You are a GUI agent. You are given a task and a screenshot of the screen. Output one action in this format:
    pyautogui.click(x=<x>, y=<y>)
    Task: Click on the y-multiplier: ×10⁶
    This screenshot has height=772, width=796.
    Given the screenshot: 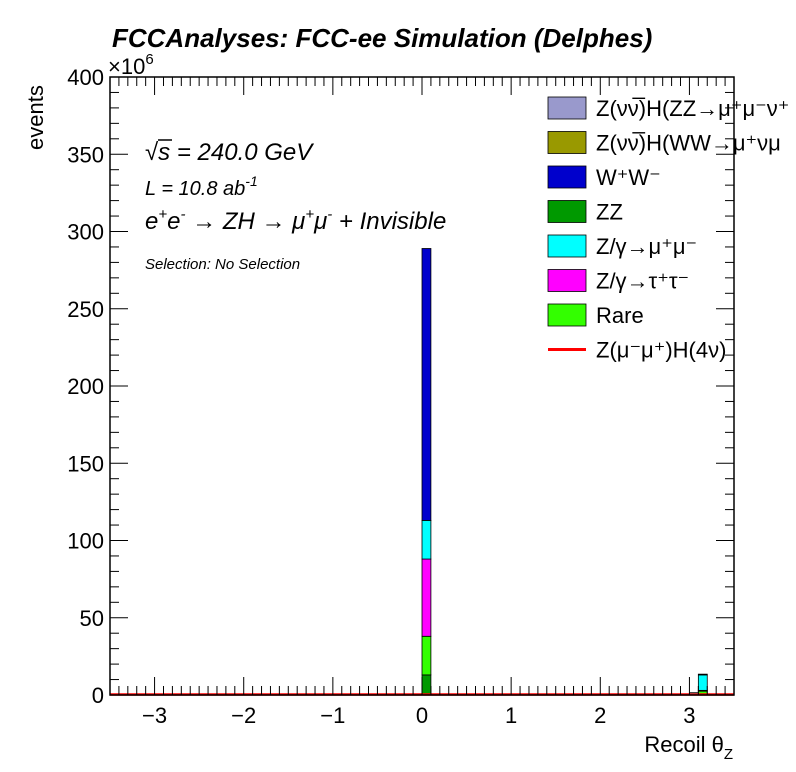 What is the action you would take?
    pyautogui.click(x=131, y=65)
    